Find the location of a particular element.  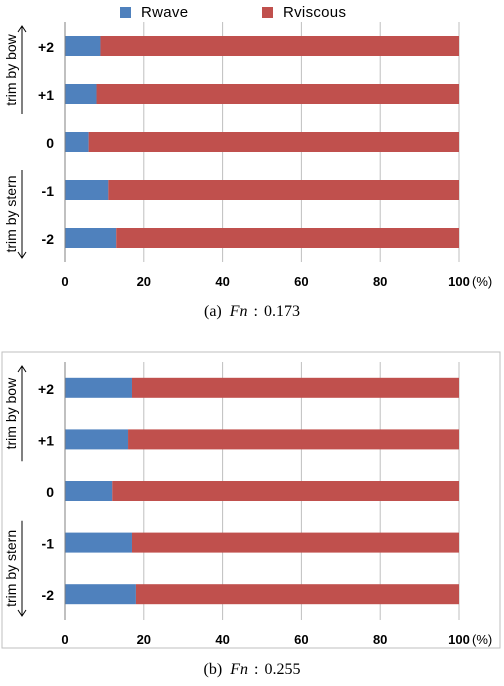

legend-label-rwave: Rwave is located at coordinates (165, 12).